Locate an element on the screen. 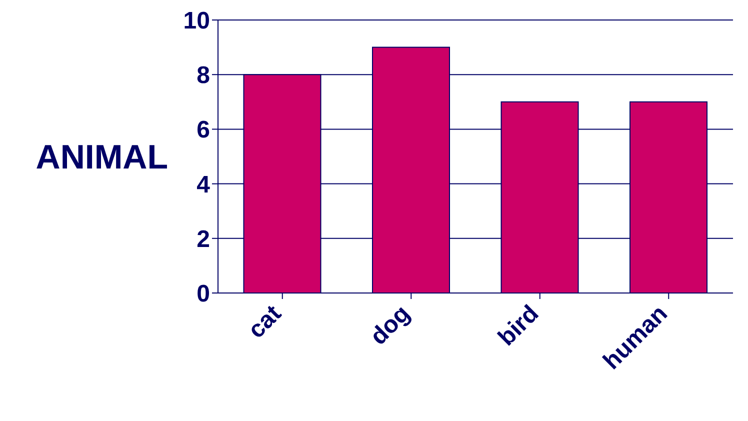  y-tick-label: 10 is located at coordinates (196, 21).